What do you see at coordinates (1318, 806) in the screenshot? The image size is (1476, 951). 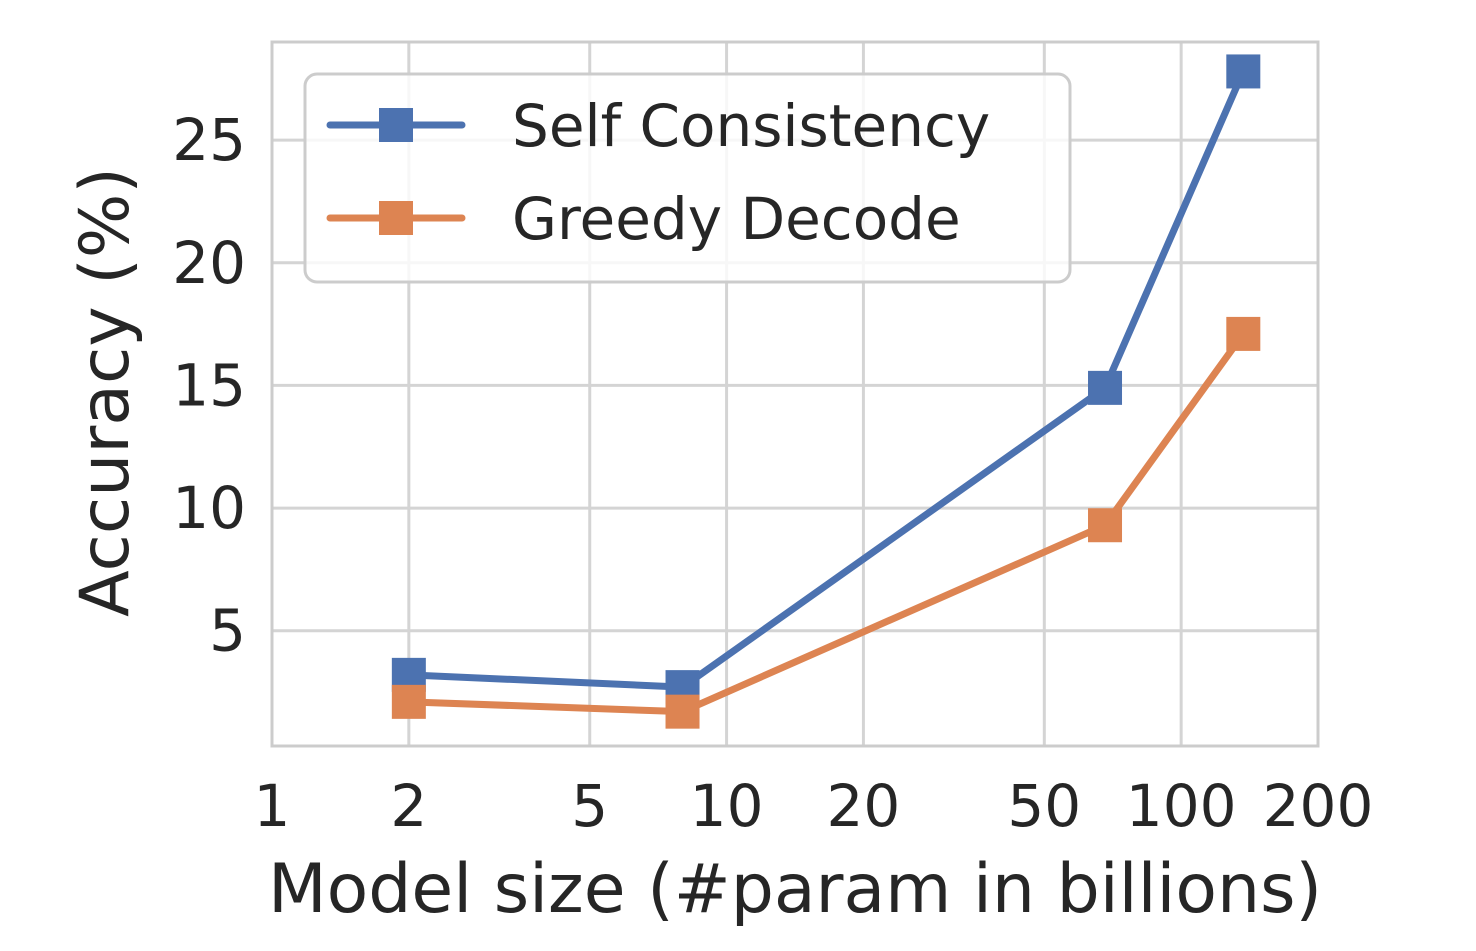 I see `x-tick-label: 200` at bounding box center [1318, 806].